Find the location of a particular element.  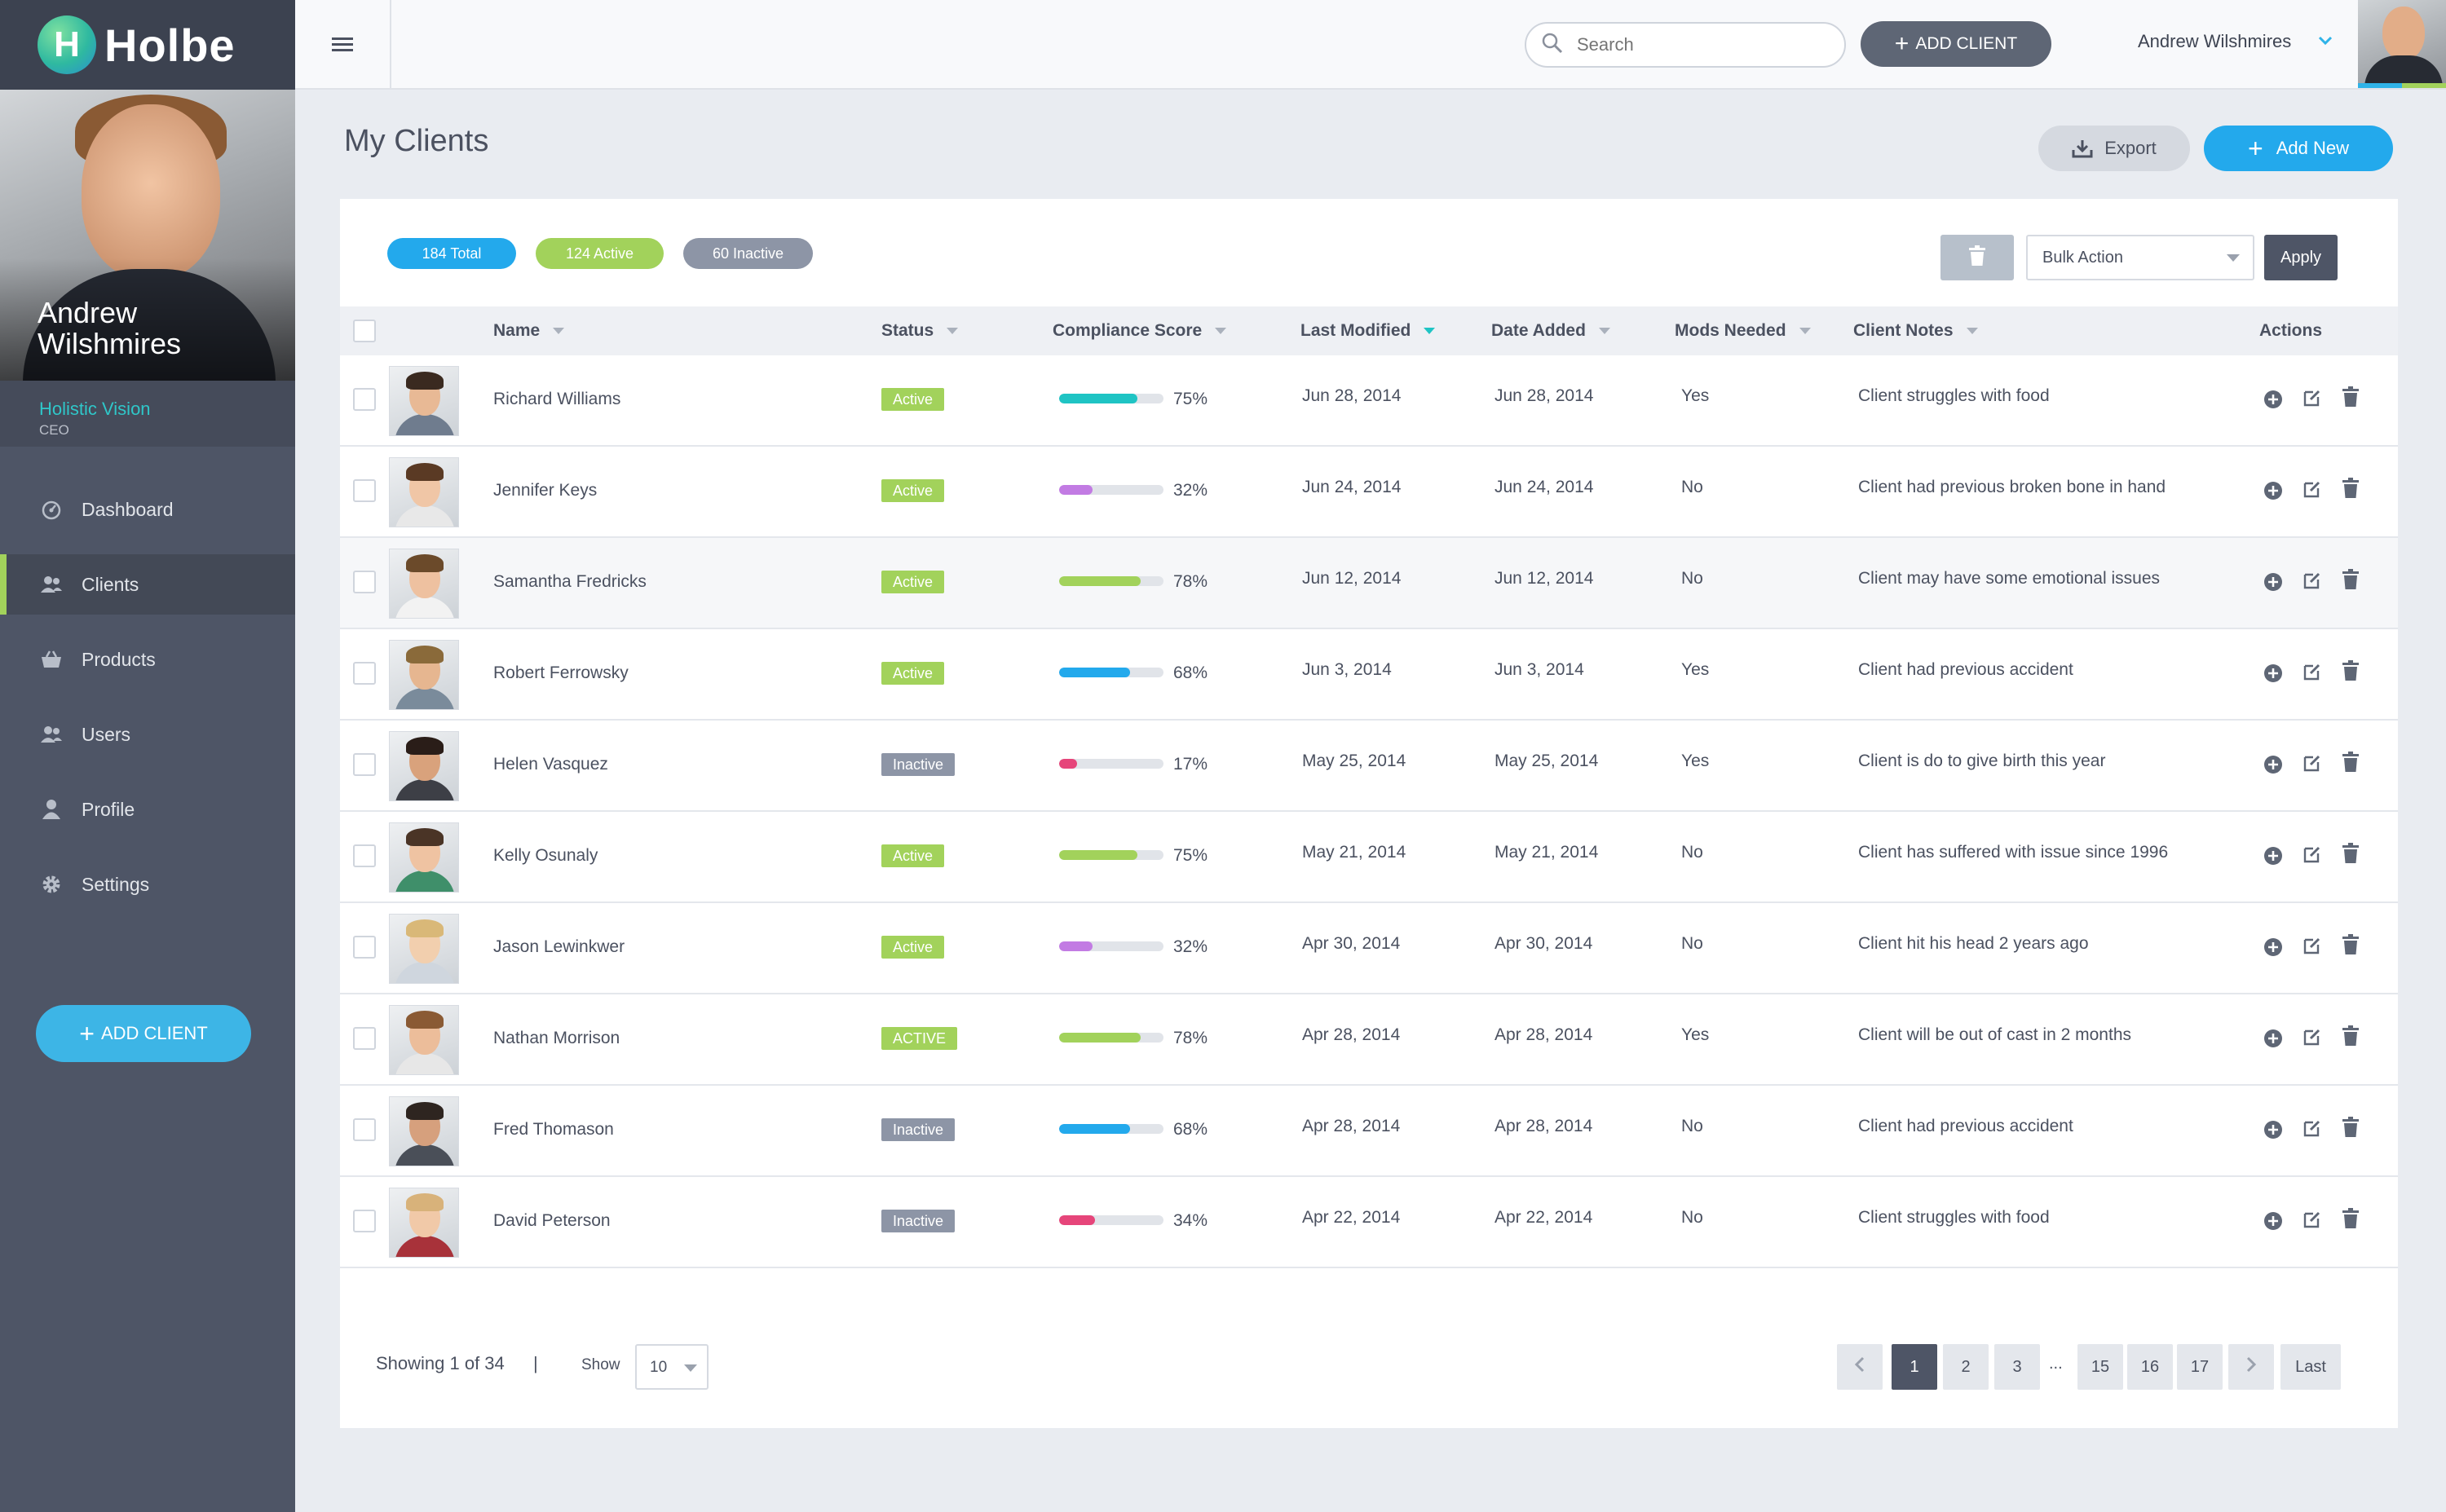

export-button: Export is located at coordinates (2114, 148).